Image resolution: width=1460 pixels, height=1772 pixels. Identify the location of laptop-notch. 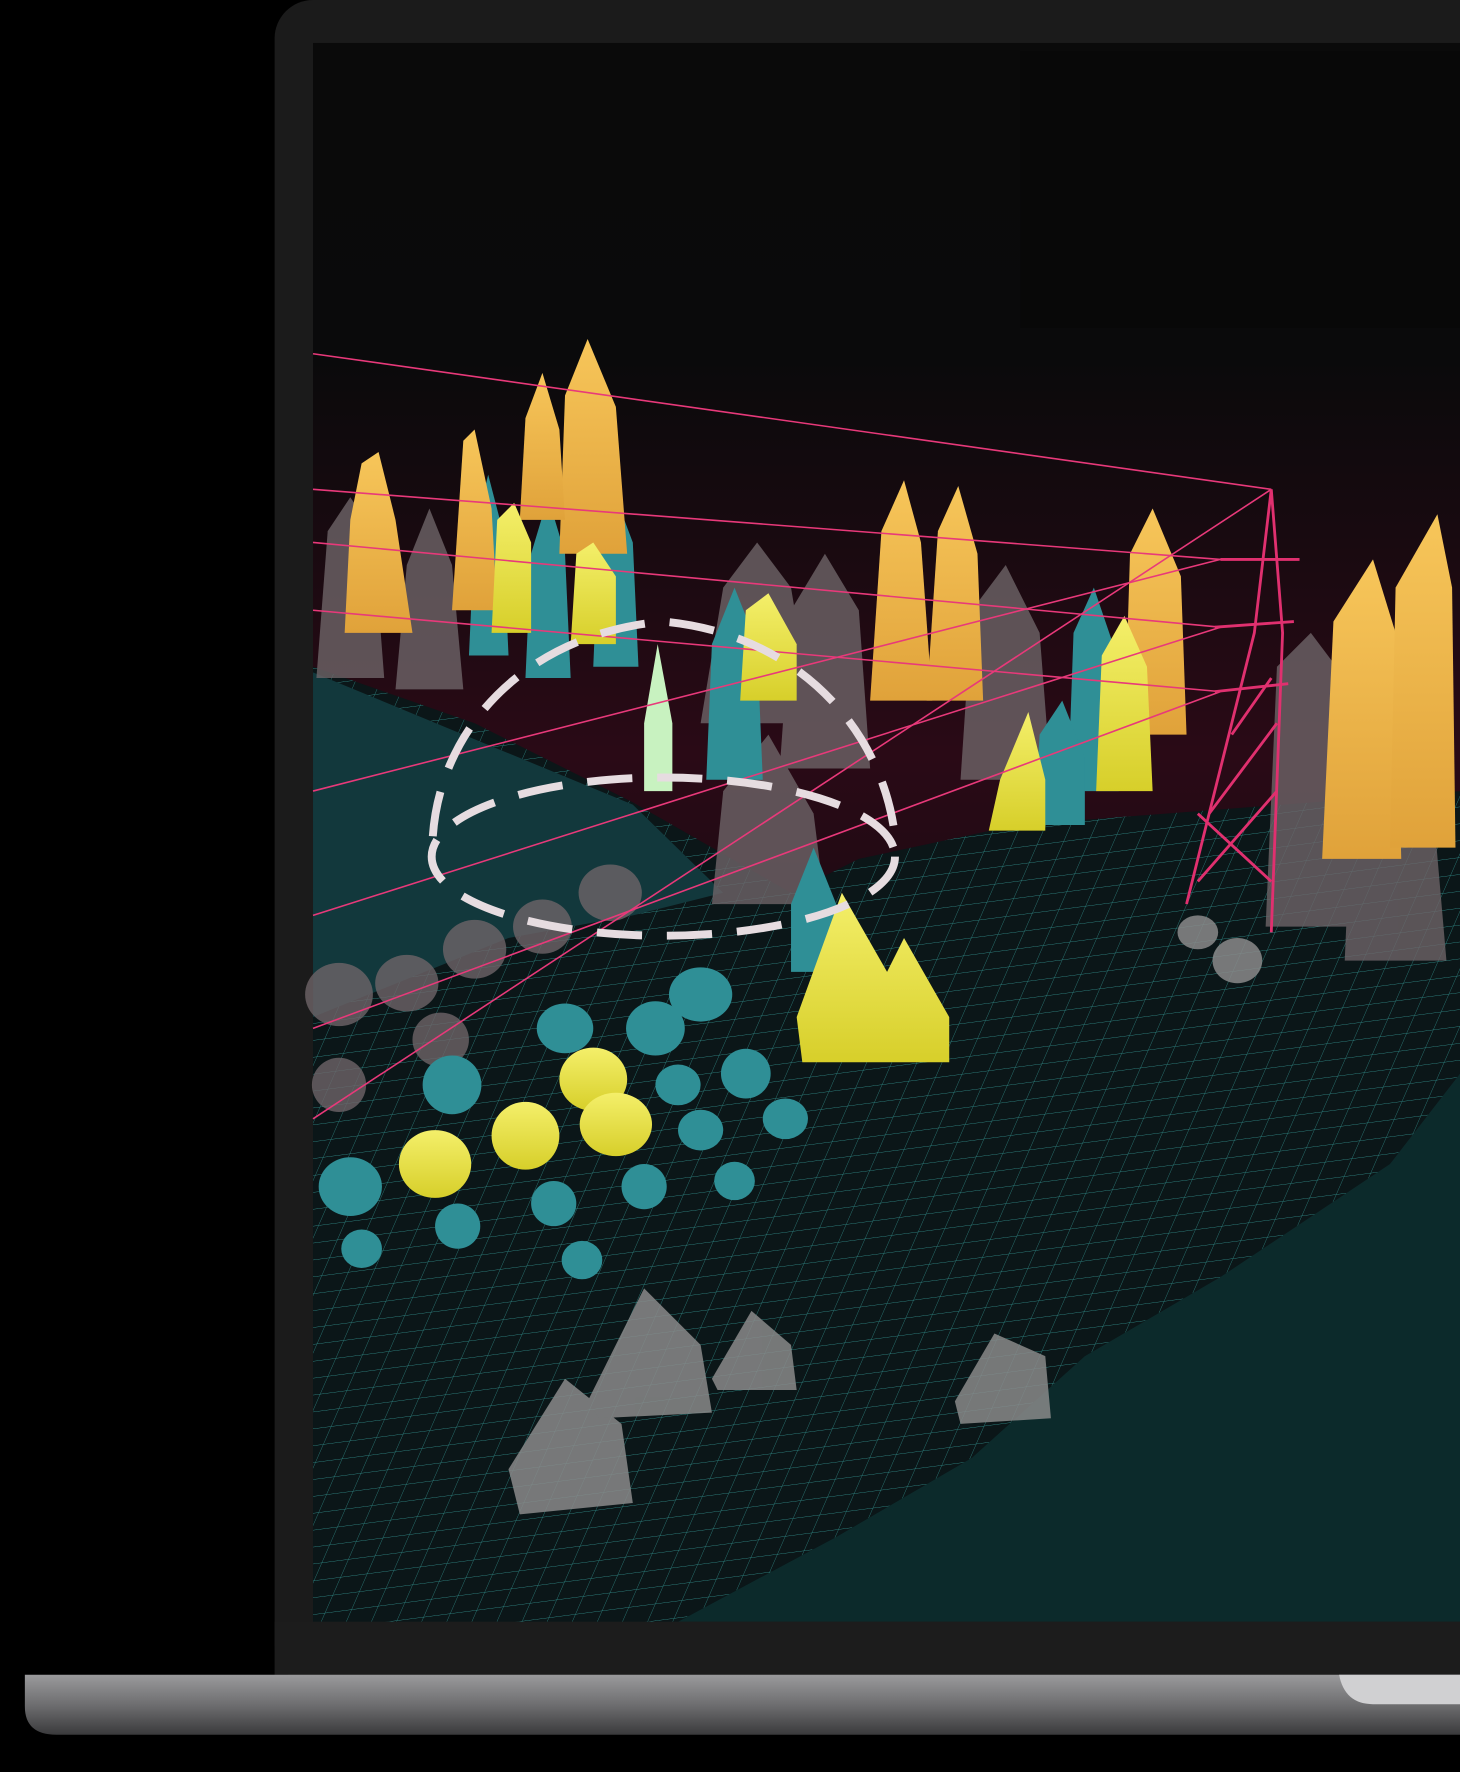
(1399, 1689).